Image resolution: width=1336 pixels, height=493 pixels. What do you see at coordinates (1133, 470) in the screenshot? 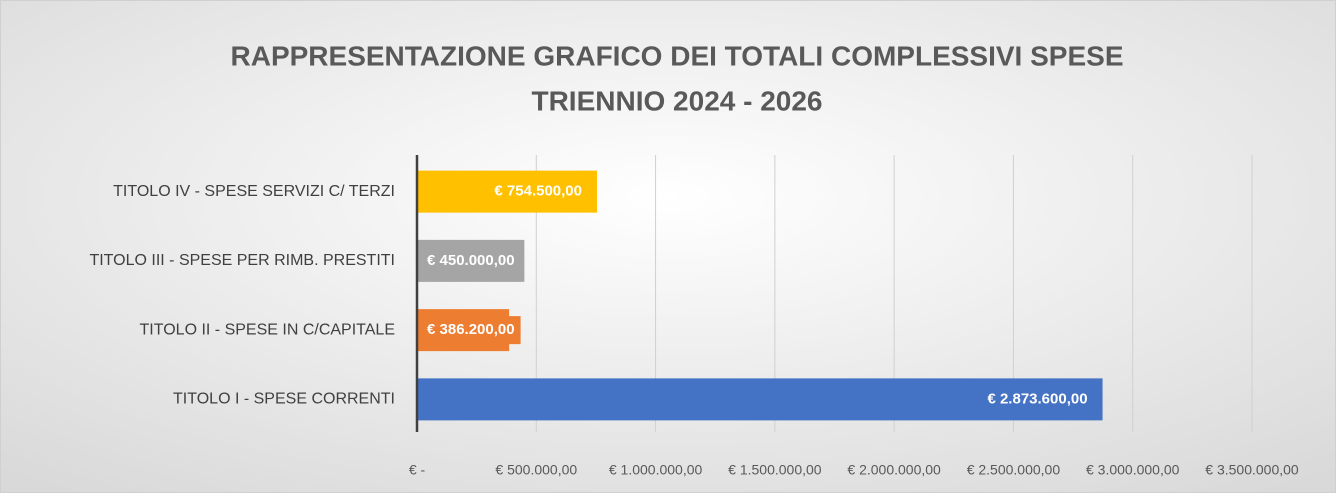
I see `x-tick-label: € 3.000.000,00` at bounding box center [1133, 470].